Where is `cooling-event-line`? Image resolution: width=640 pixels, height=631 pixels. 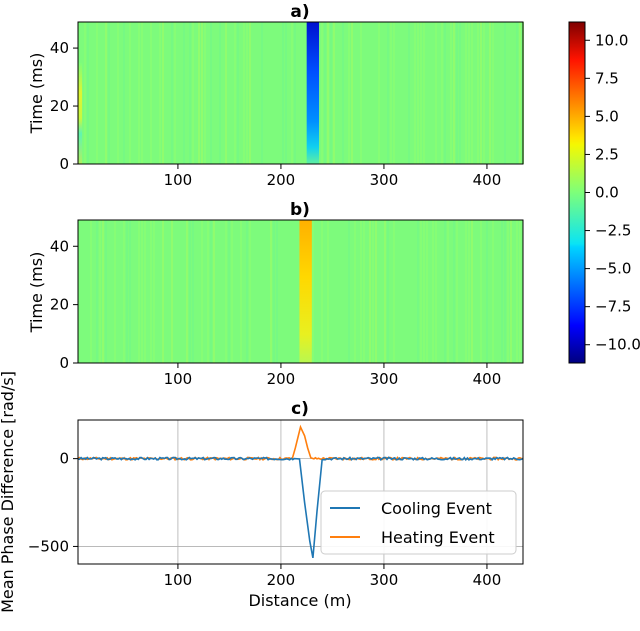 cooling-event-line is located at coordinates (300, 507).